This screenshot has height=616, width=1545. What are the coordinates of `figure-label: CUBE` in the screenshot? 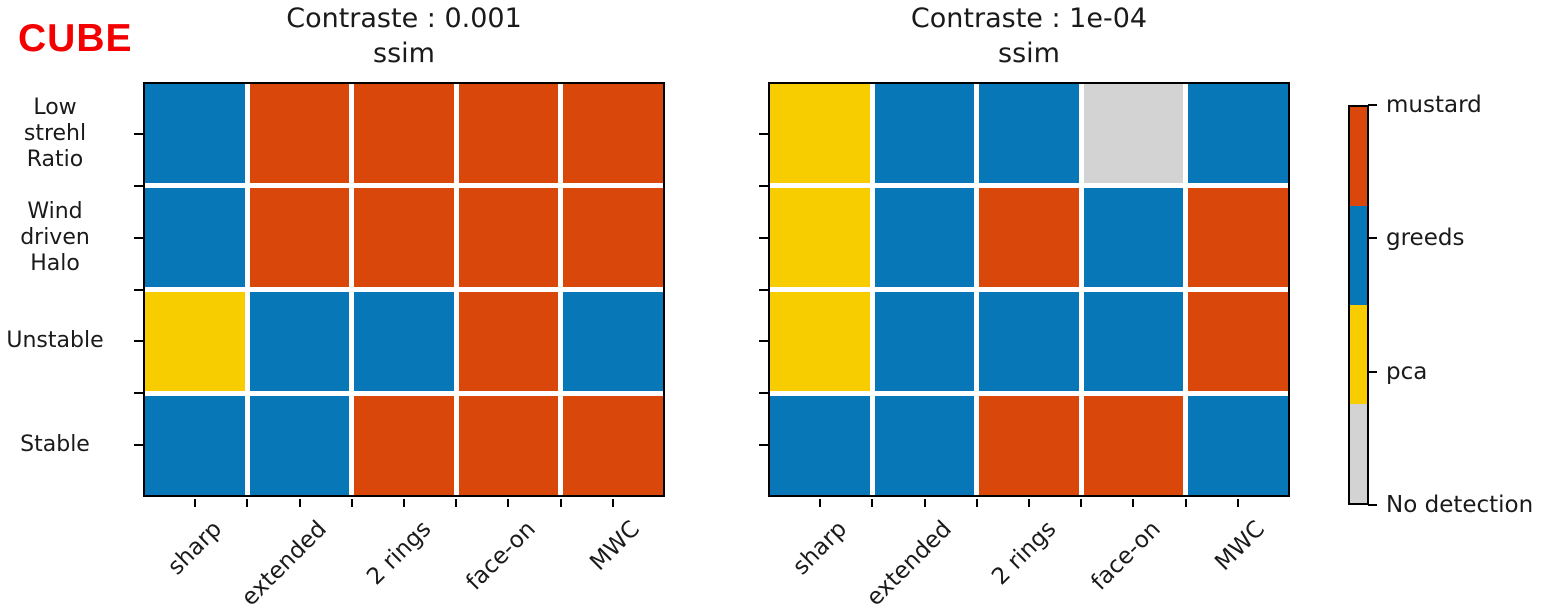 It's located at (75, 38).